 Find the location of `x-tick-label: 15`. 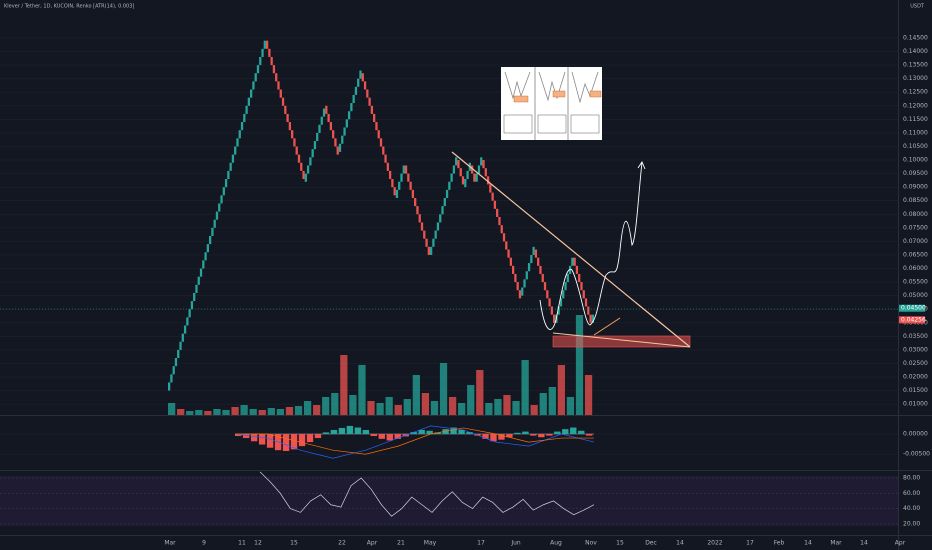

x-tick-label: 15 is located at coordinates (294, 543).